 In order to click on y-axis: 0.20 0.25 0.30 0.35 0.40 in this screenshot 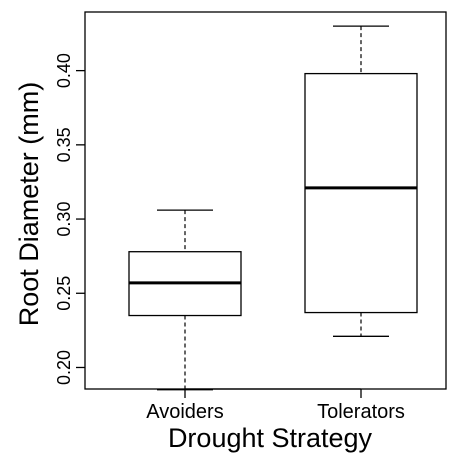, I will do `click(69, 219)`.